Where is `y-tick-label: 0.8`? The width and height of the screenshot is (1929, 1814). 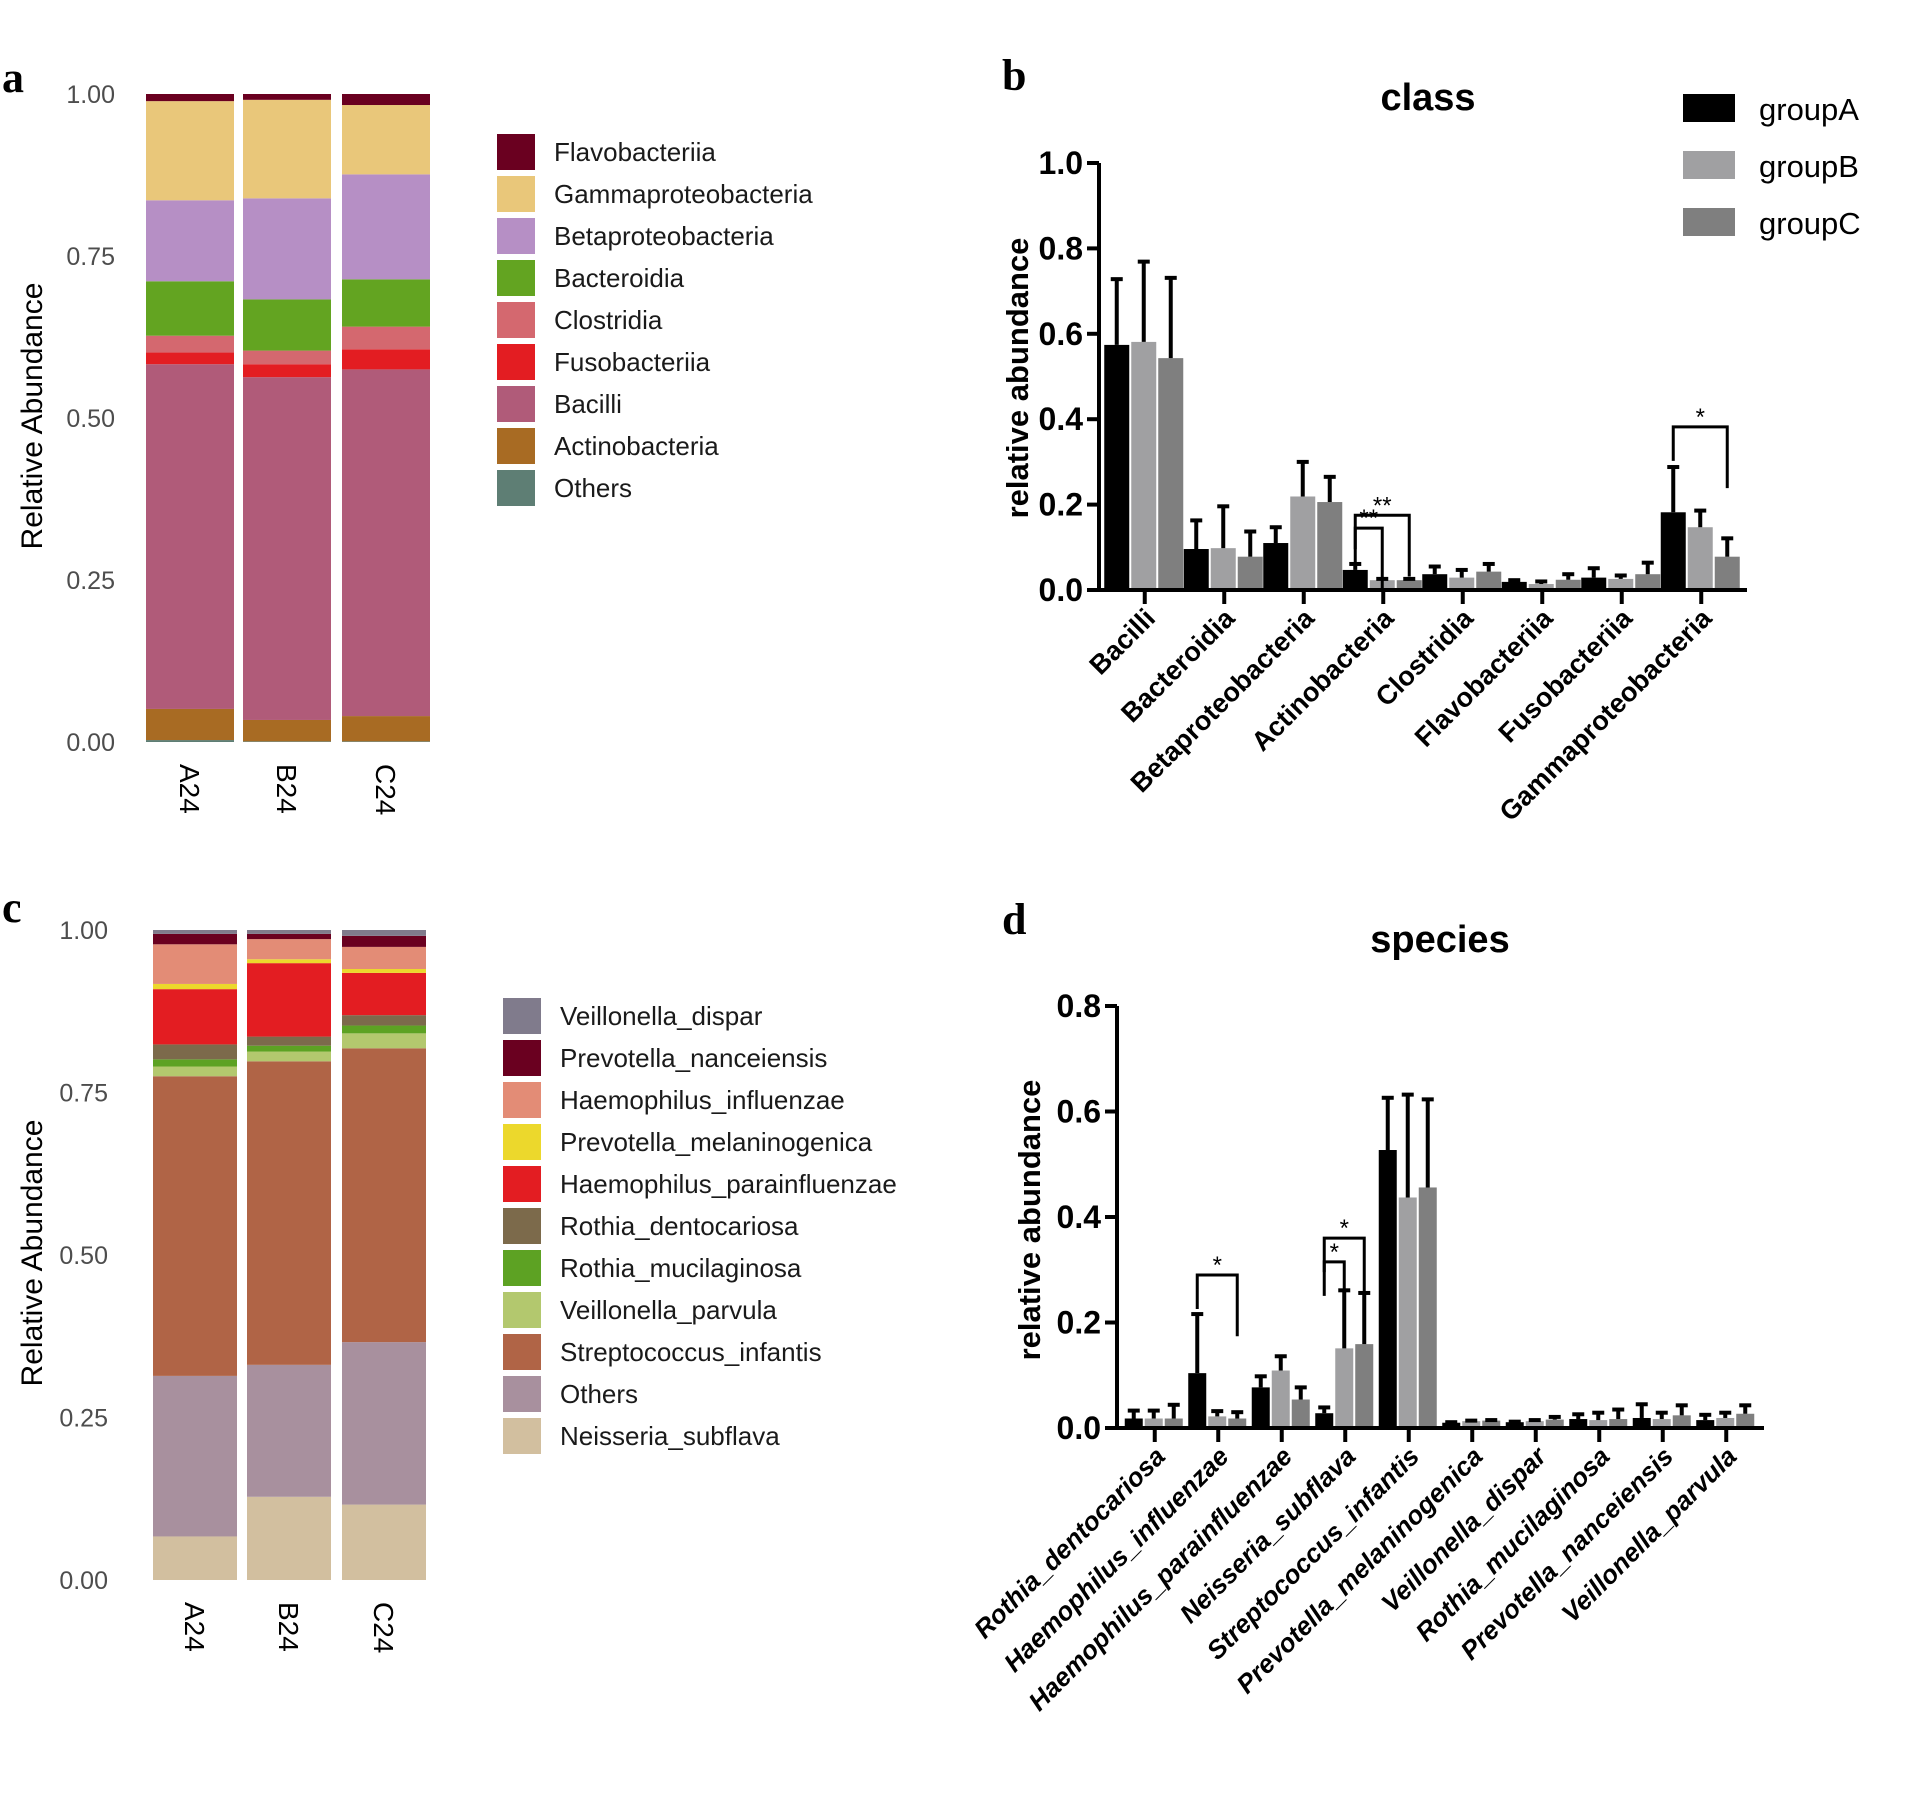 y-tick-label: 0.8 is located at coordinates (1079, 1006).